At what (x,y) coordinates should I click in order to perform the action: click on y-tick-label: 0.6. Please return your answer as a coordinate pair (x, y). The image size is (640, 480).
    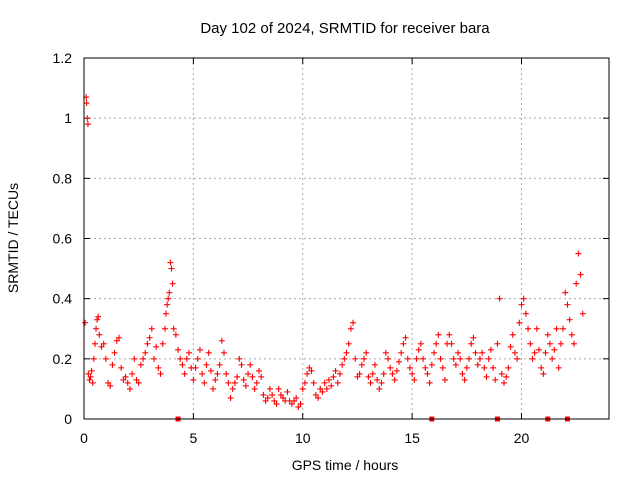
    Looking at the image, I should click on (63, 239).